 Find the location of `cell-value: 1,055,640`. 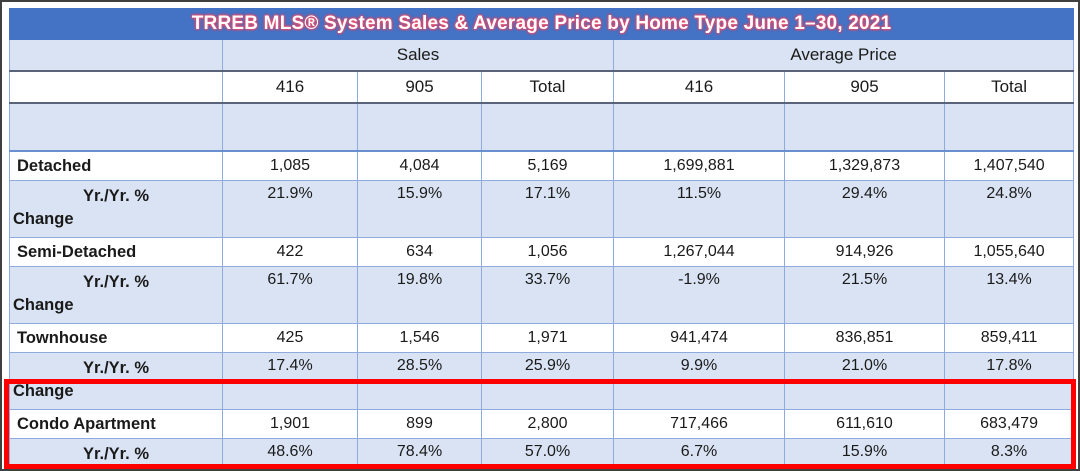

cell-value: 1,055,640 is located at coordinates (1009, 252).